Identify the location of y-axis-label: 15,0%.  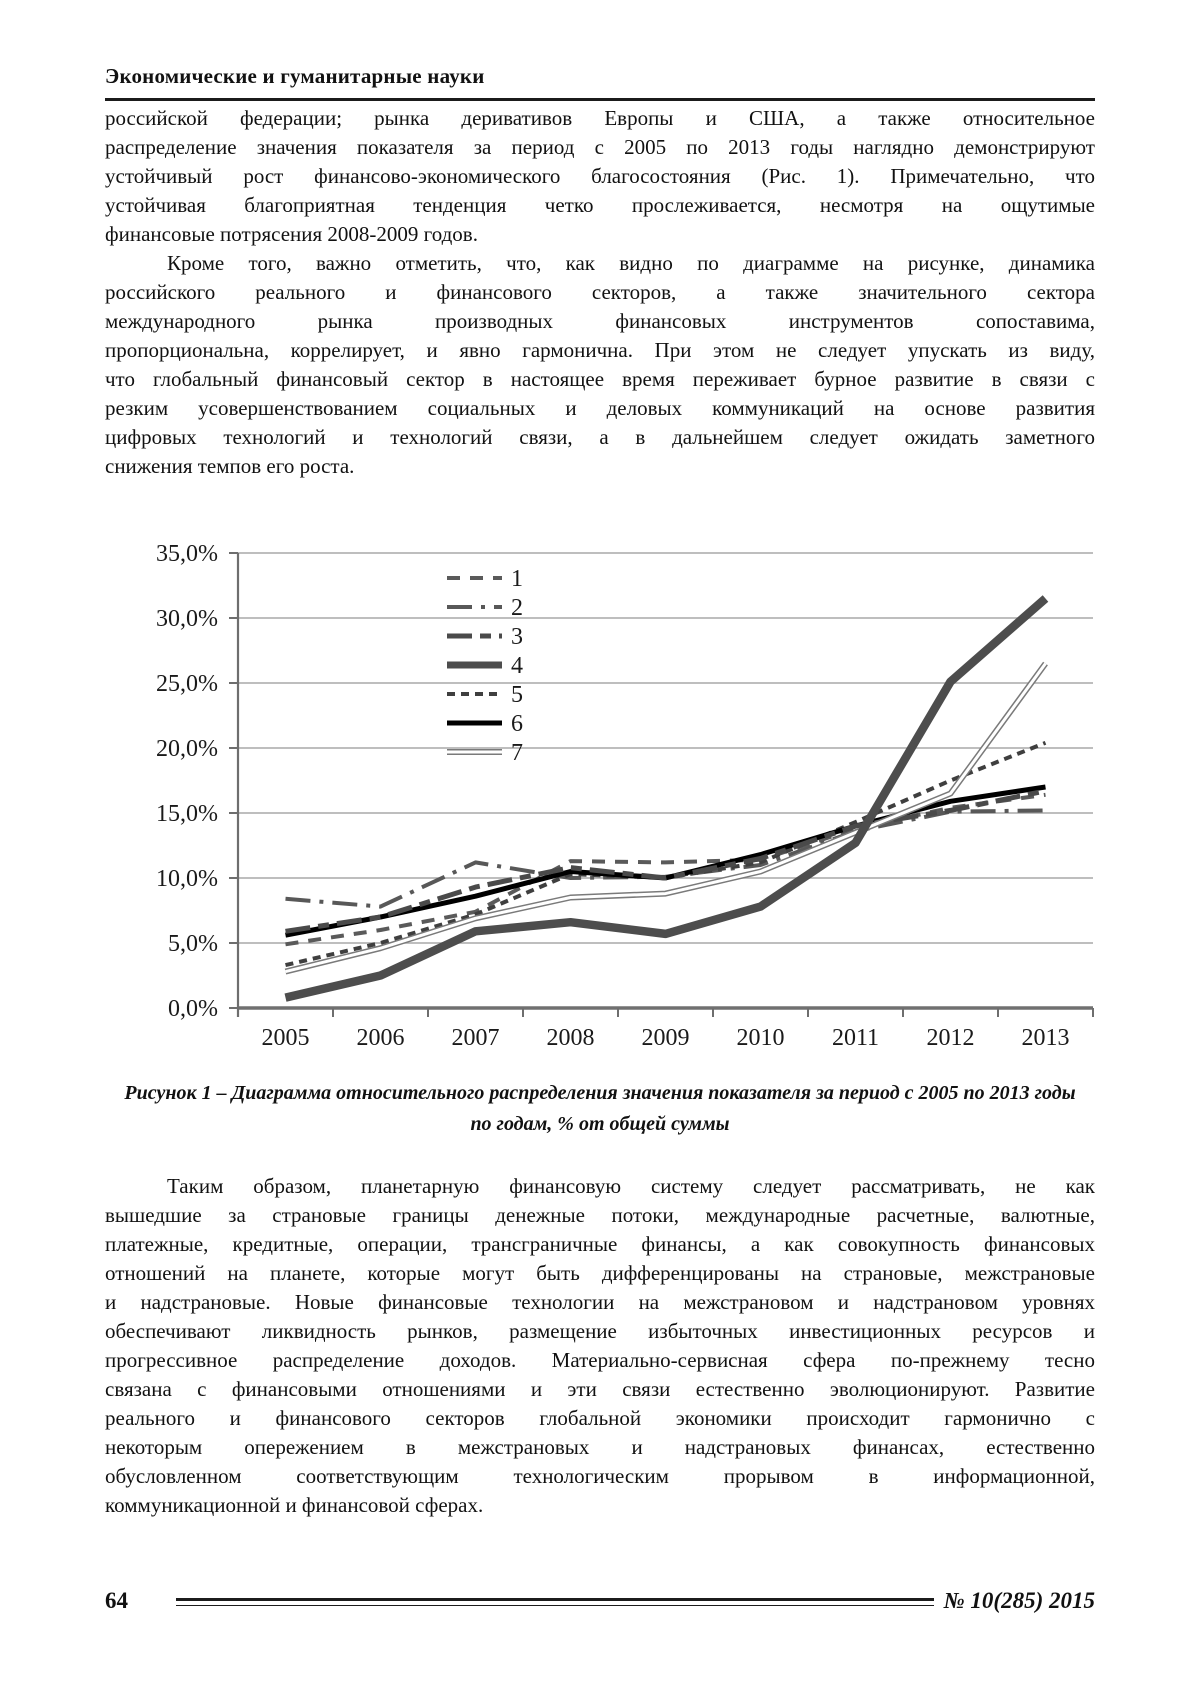
(187, 814).